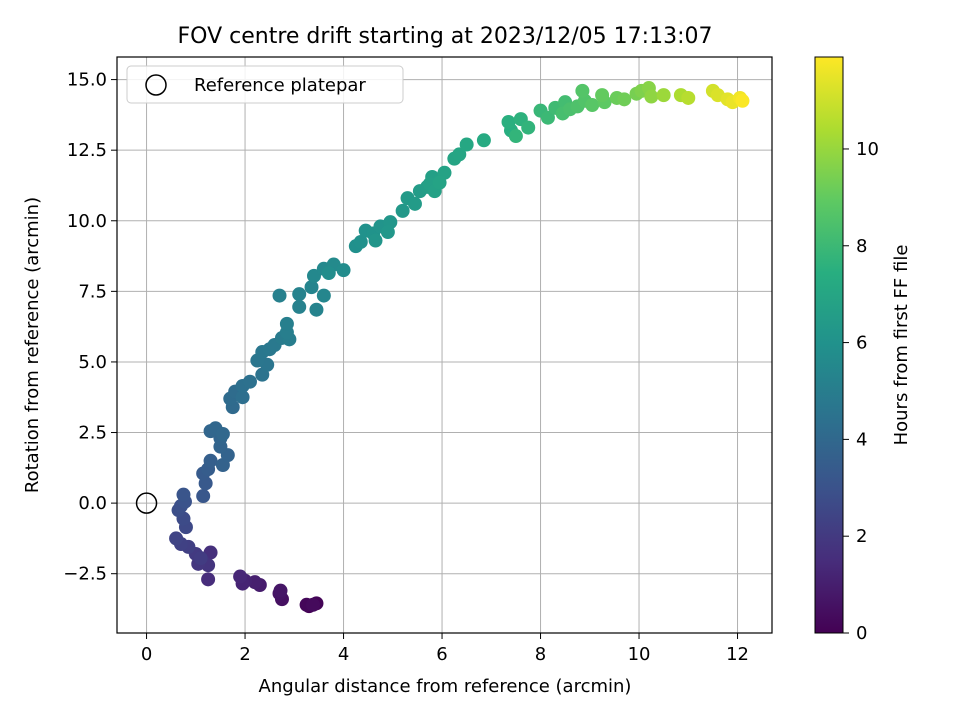 The height and width of the screenshot is (720, 960). I want to click on colorbar-tick-label: 8, so click(861, 246).